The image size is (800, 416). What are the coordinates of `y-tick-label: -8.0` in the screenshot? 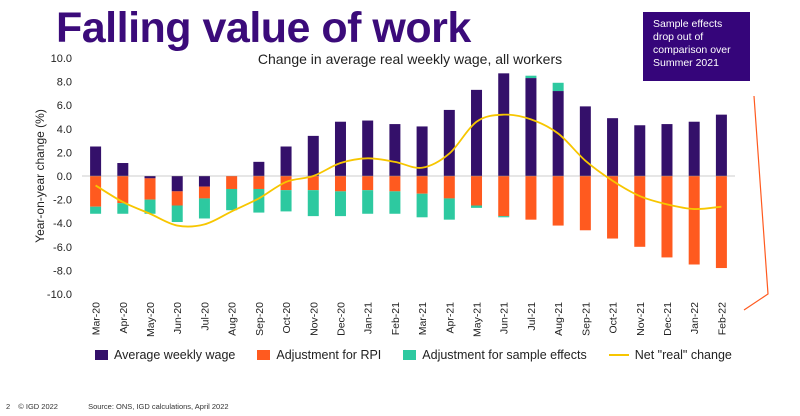 It's located at (62, 271).